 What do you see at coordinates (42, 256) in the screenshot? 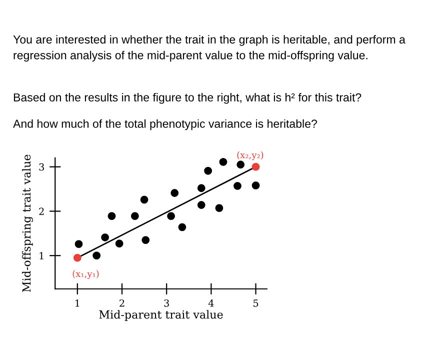
I see `y-tick-label: 1` at bounding box center [42, 256].